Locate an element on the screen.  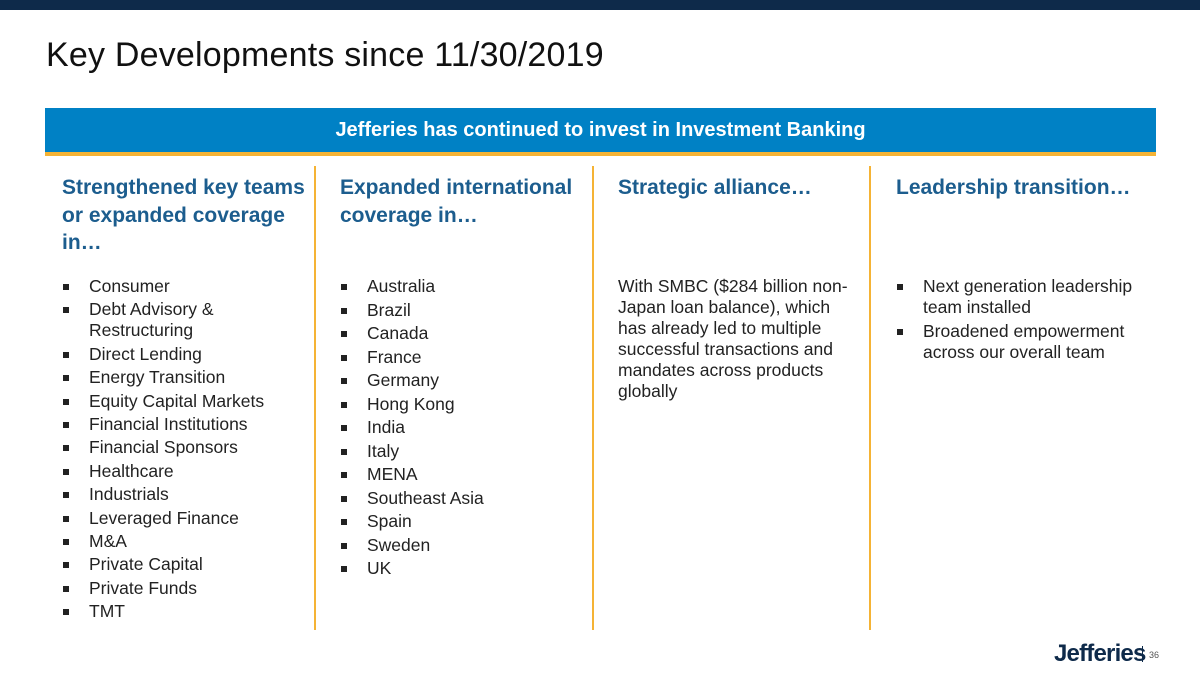
bullet-item: France is located at coordinates (470, 357).